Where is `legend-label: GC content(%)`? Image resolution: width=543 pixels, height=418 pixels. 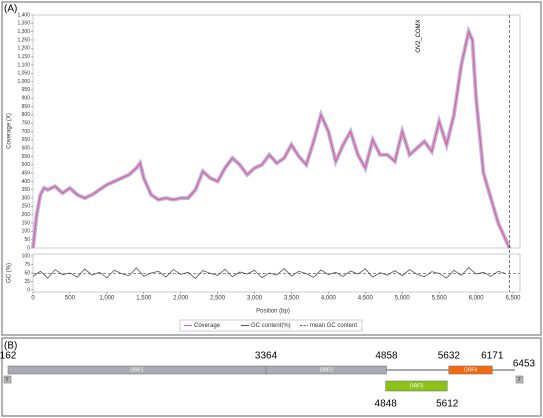
legend-label: GC content(%) is located at coordinates (271, 326).